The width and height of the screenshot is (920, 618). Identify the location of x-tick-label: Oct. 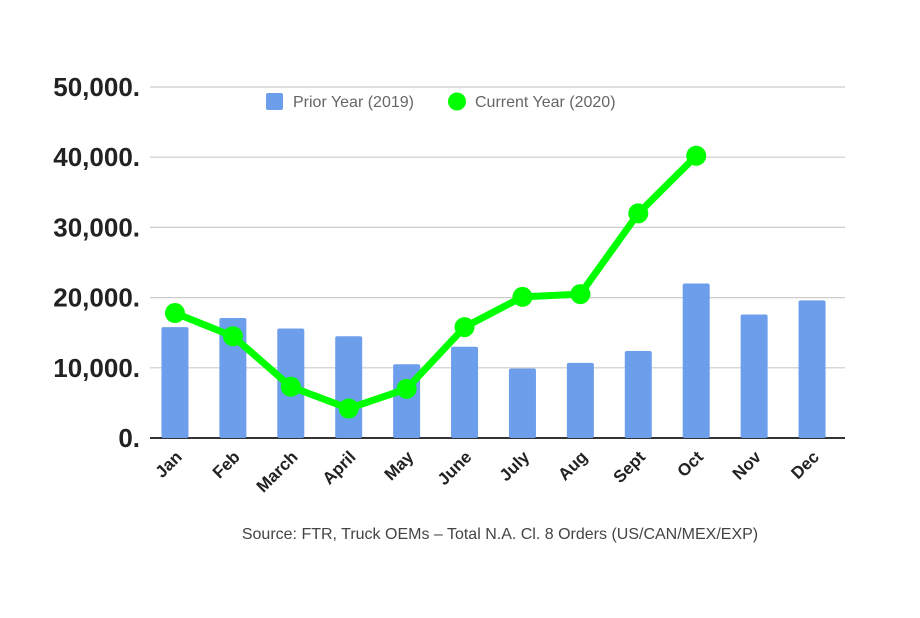
(691, 464).